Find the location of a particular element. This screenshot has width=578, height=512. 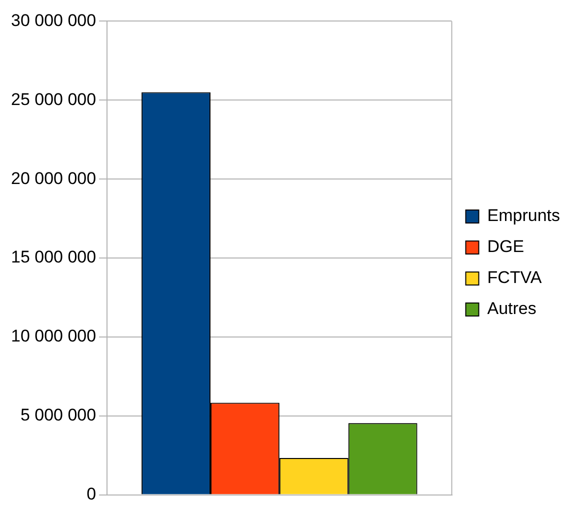

y-tick-label: 20 000 000 is located at coordinates (53, 178).